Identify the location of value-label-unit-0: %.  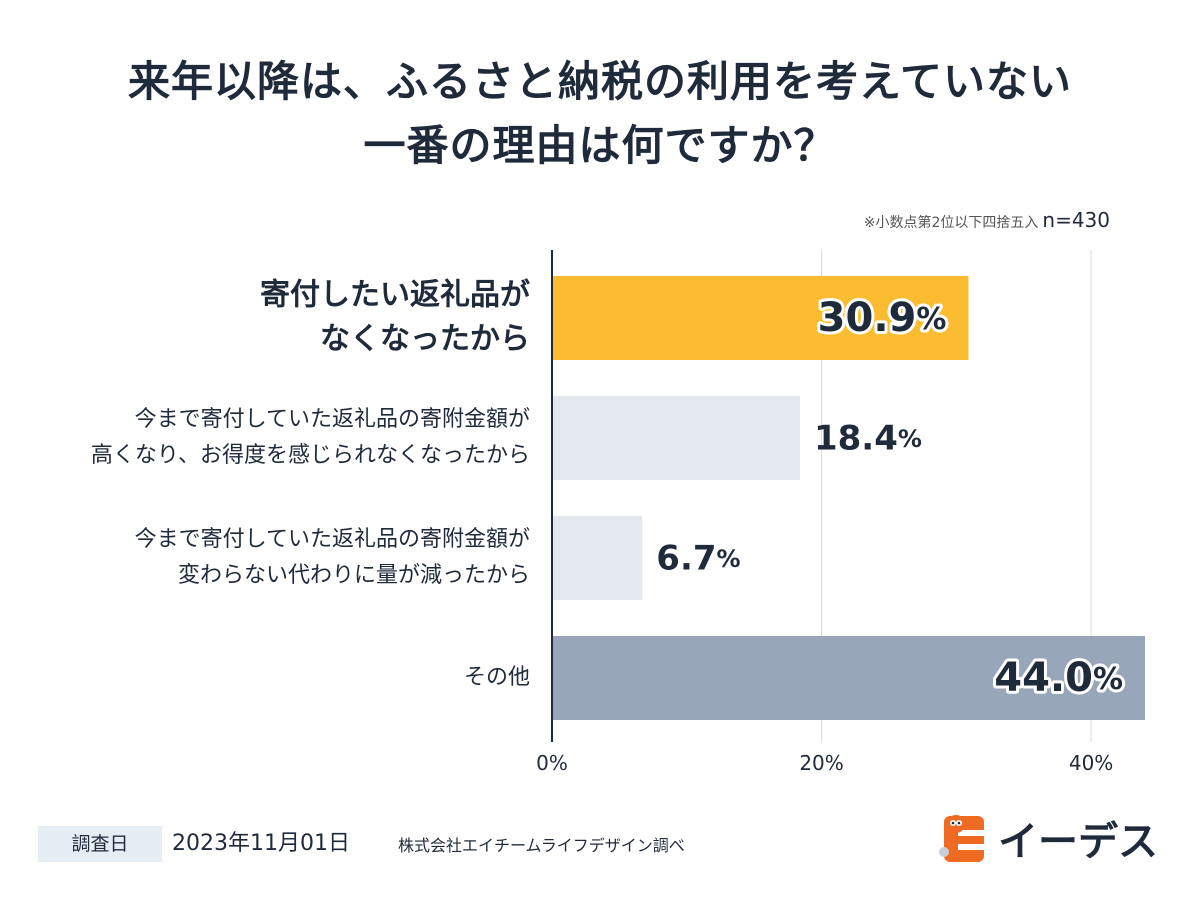
(931, 319).